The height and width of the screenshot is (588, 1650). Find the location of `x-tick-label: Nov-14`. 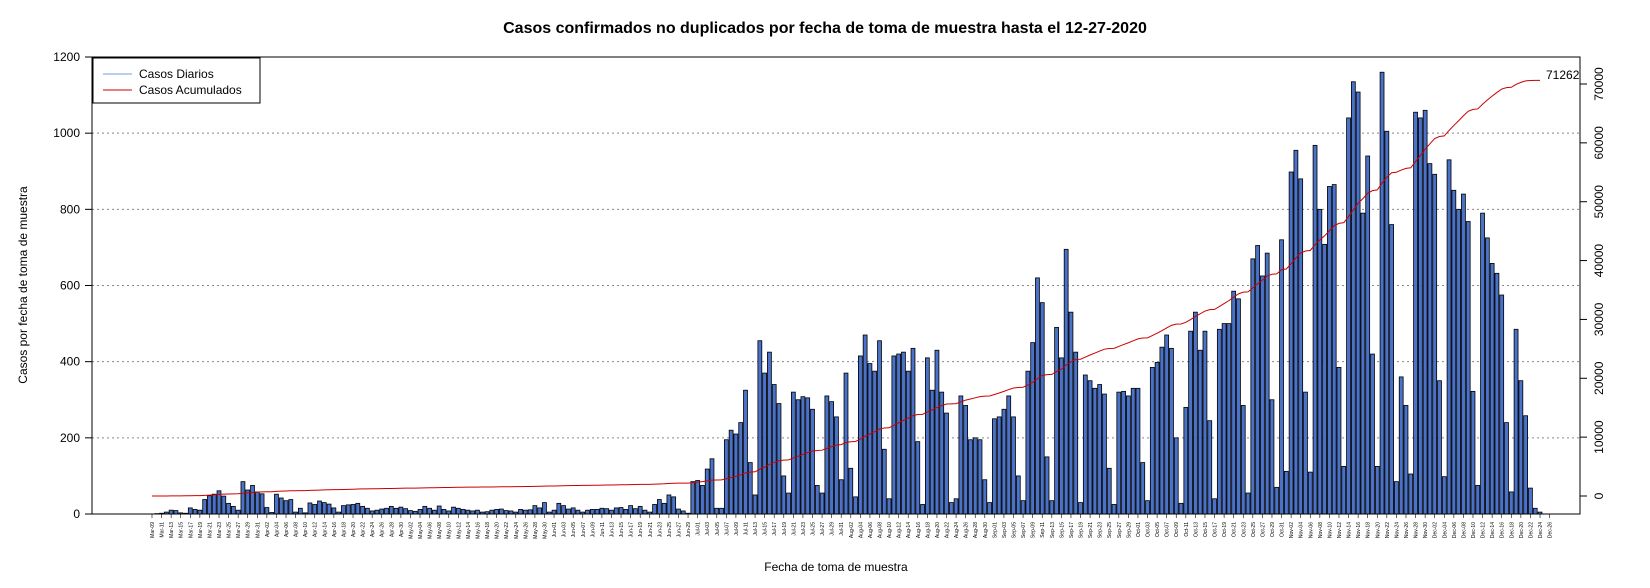

x-tick-label: Nov-14 is located at coordinates (1350, 530).